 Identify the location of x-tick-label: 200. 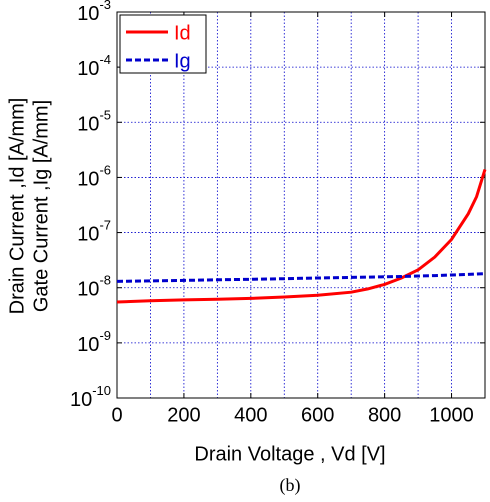
(183, 415).